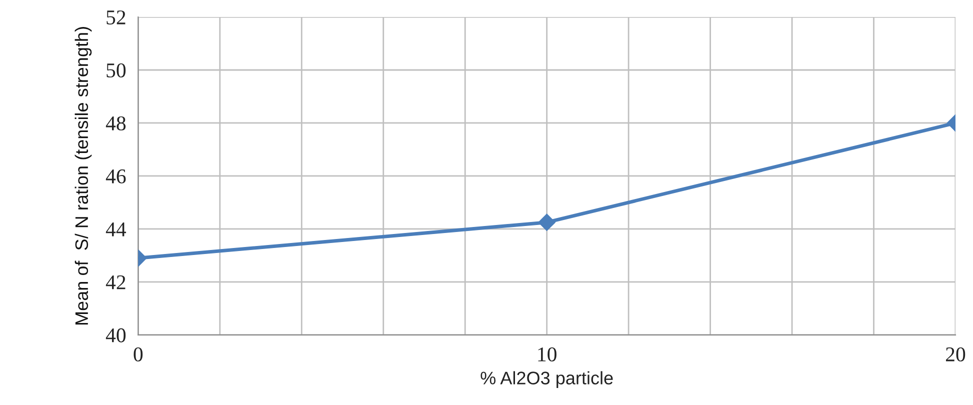 This screenshot has width=973, height=405. What do you see at coordinates (956, 354) in the screenshot?
I see `x-tick-label: 20` at bounding box center [956, 354].